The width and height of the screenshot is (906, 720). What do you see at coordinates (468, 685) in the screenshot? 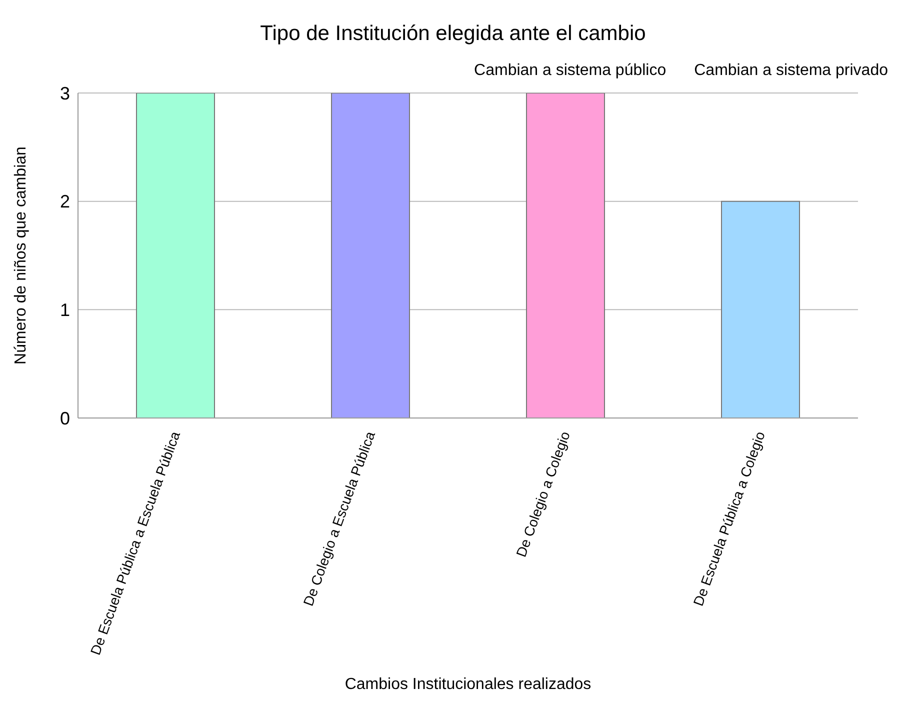
I see `x-axis-title: Cambios Institucionales realizados` at bounding box center [468, 685].